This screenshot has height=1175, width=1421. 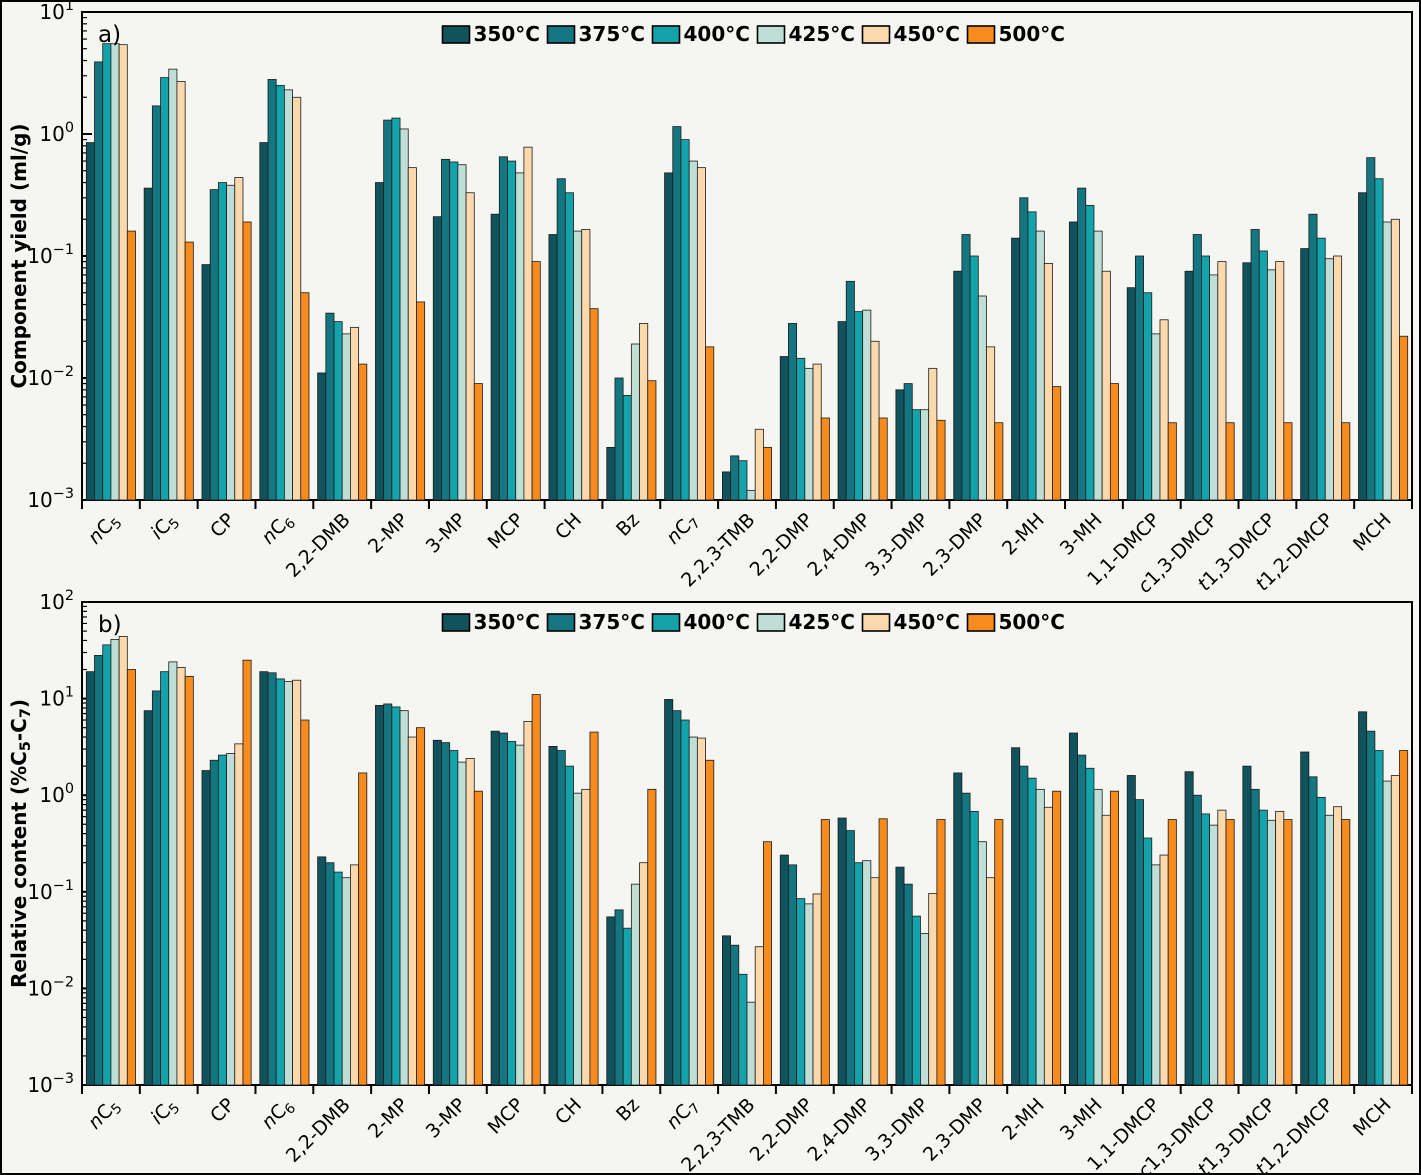 What do you see at coordinates (355, 413) in the screenshot?
I see `bar-2,2-DMB-450°C` at bounding box center [355, 413].